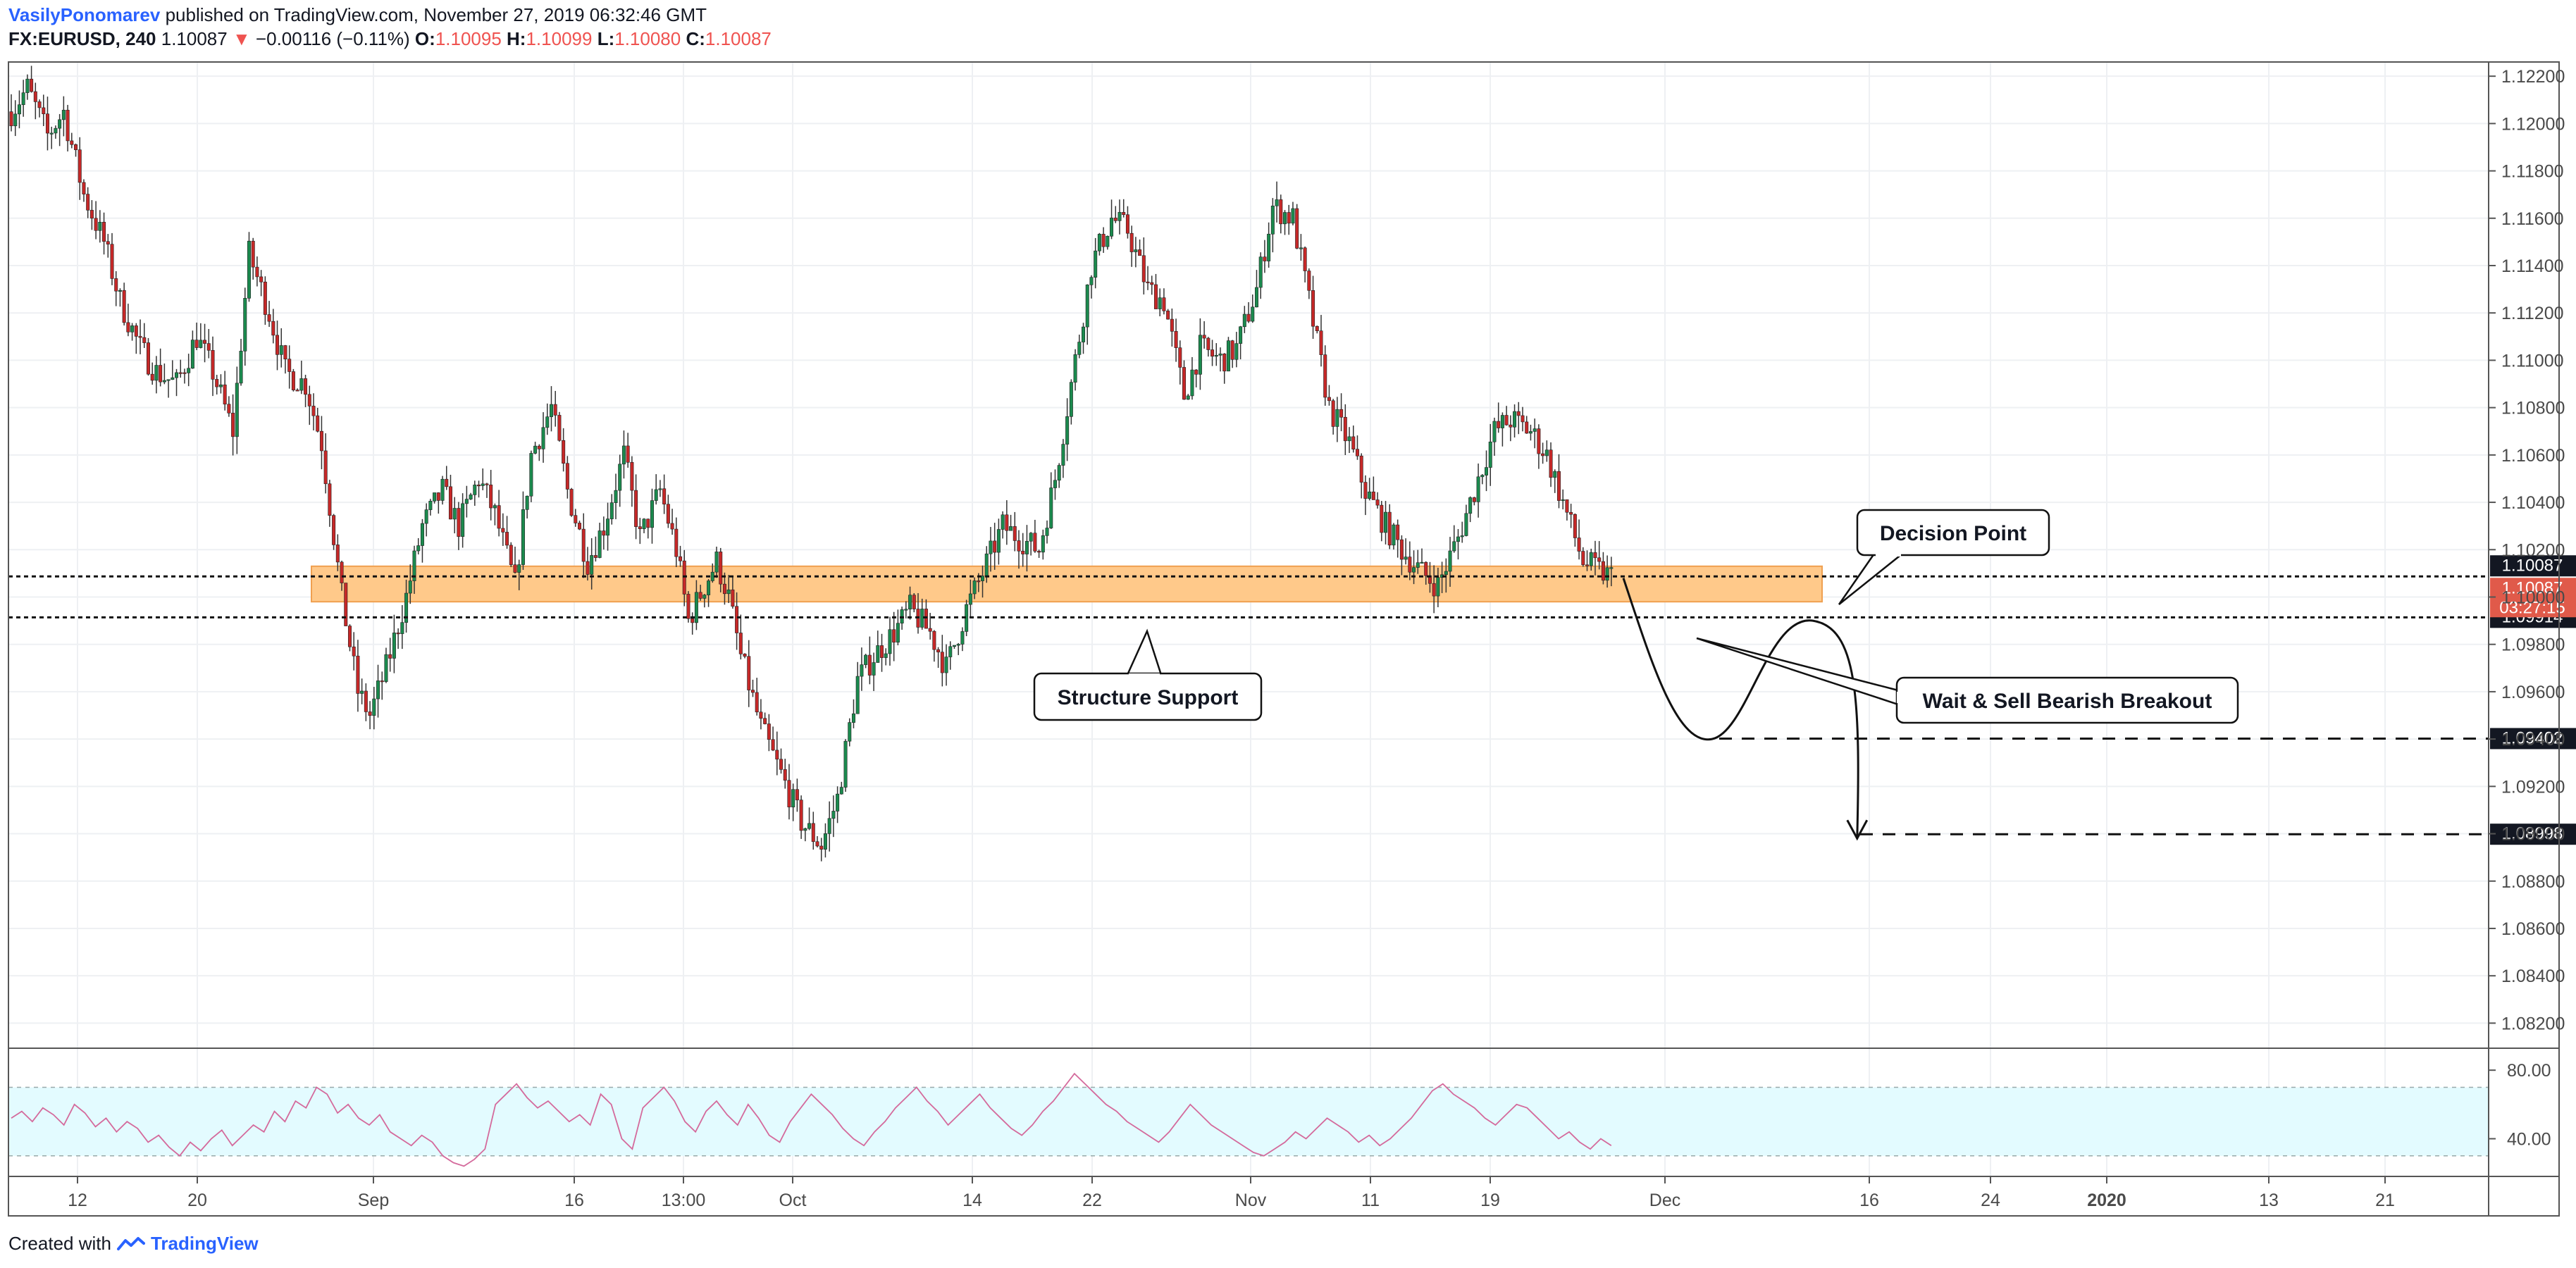 The image size is (2576, 1268). I want to click on annotation-callout: Decision Point, so click(1944, 557).